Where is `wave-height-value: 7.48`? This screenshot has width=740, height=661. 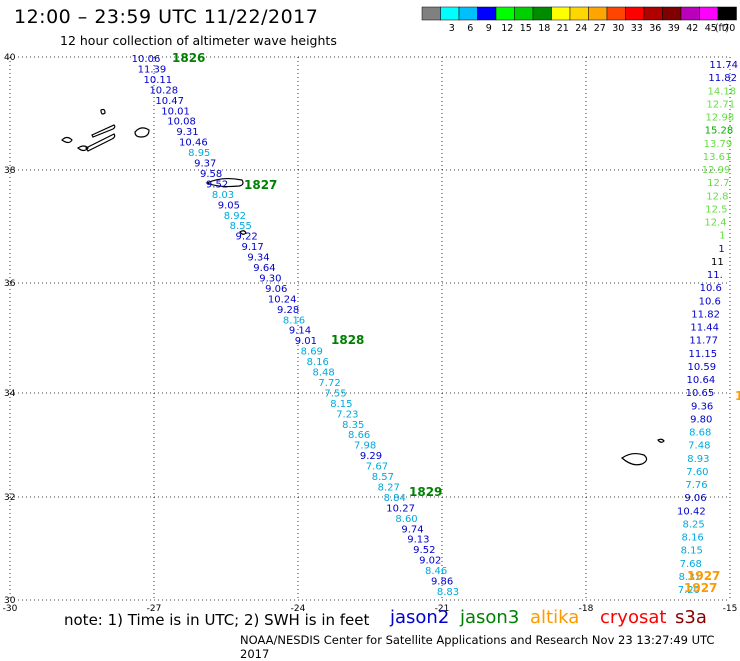
wave-height-value: 7.48 is located at coordinates (699, 446).